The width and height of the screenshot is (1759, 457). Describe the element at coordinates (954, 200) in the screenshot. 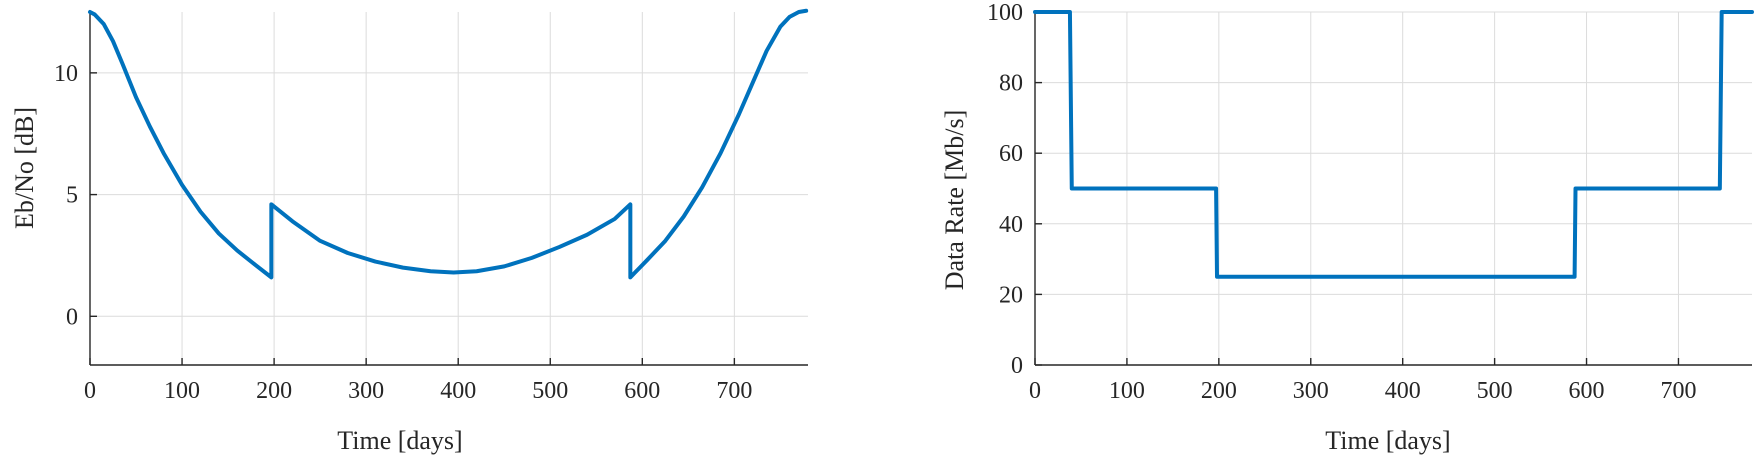

I see `data-rate-y-axis-label: Data Rate [Mb/s]` at that location.